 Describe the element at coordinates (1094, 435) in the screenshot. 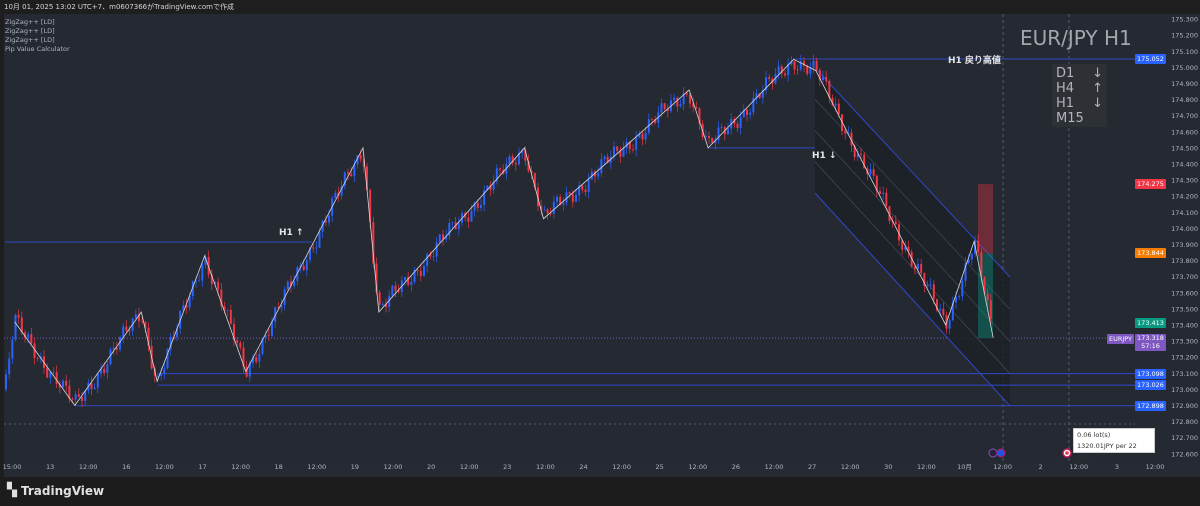

I see `lot-size: 0.06 lot(s)` at that location.